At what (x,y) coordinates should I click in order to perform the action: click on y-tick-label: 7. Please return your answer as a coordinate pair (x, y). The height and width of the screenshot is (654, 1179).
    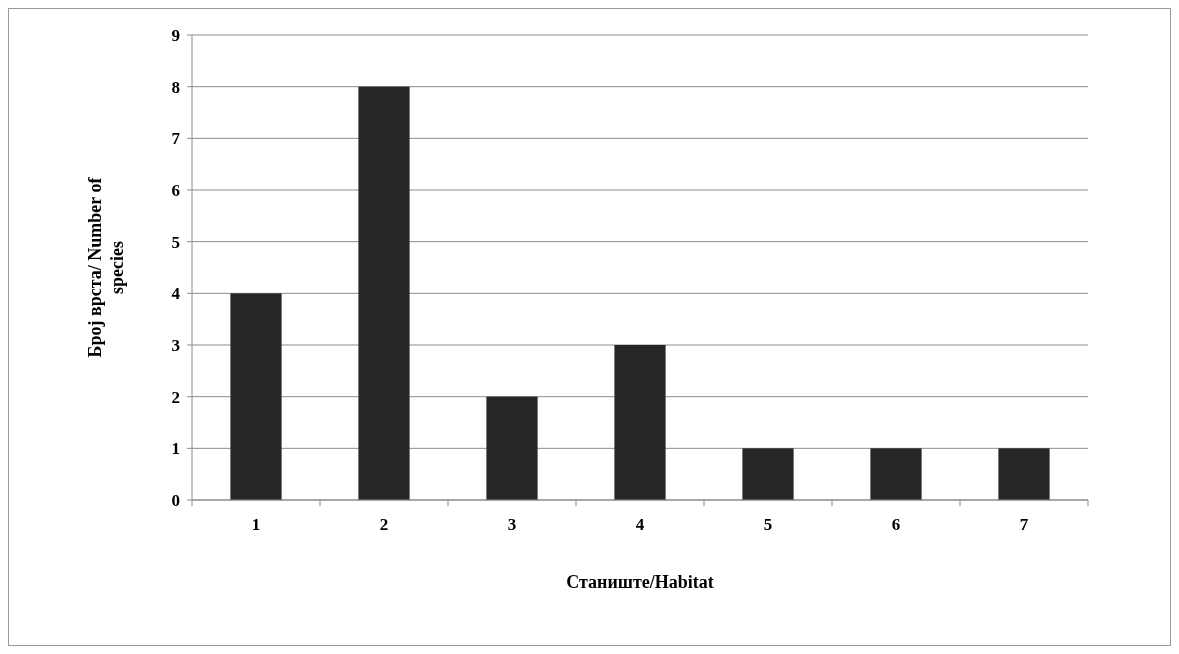
    Looking at the image, I should click on (176, 139).